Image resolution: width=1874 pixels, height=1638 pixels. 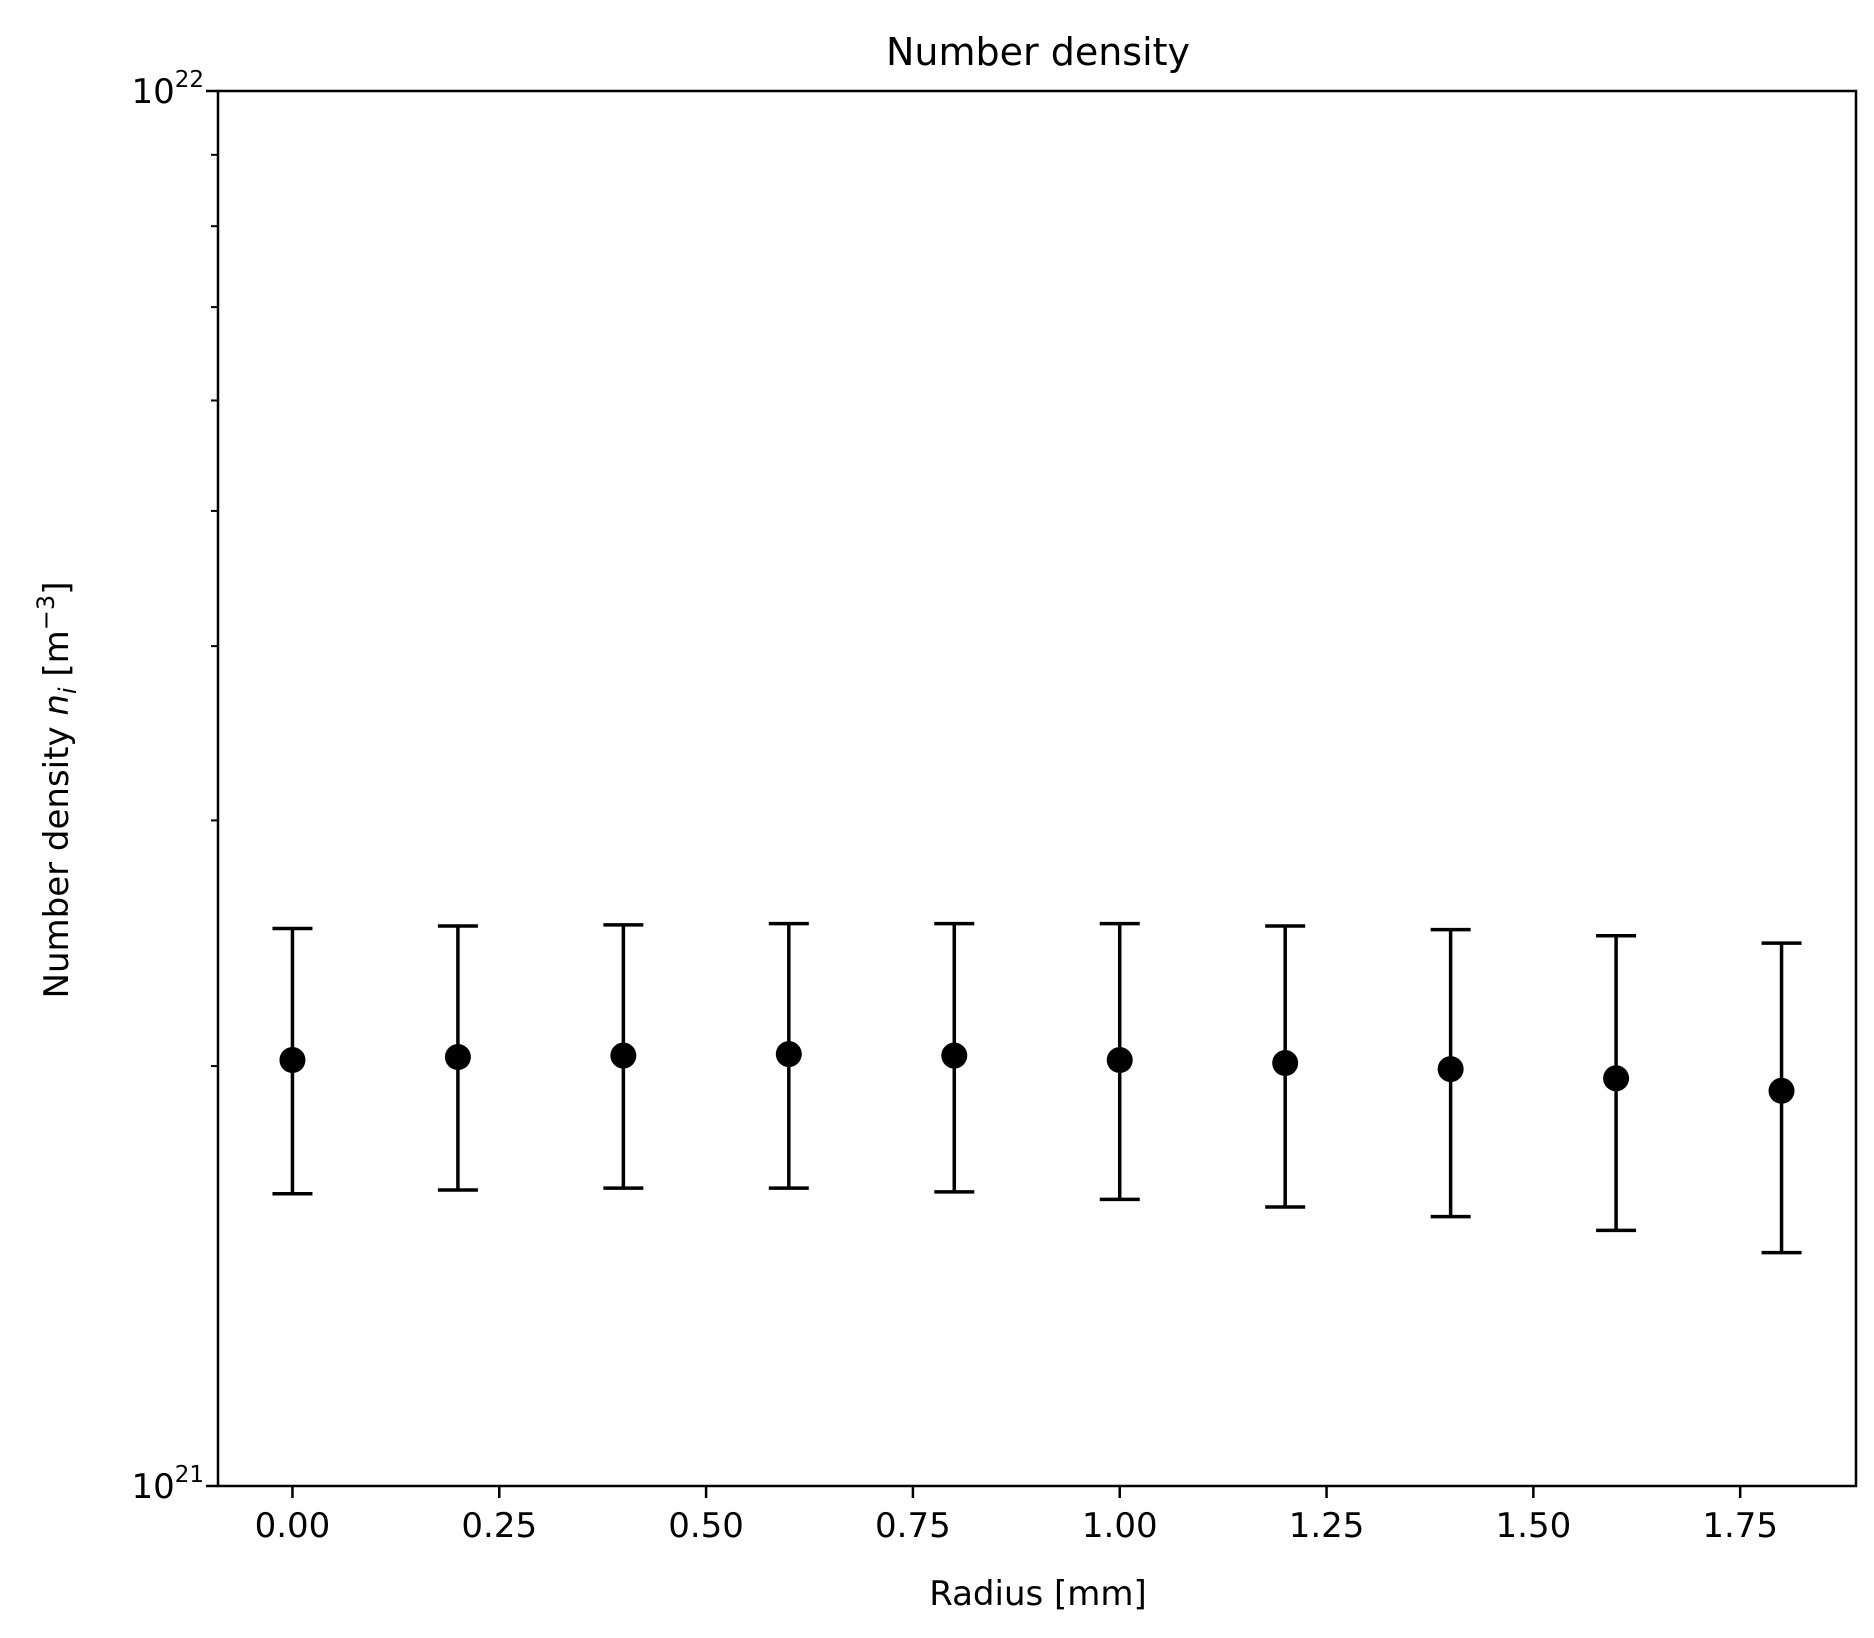 I want to click on x-tick-label: 1.00, so click(x=1120, y=1526).